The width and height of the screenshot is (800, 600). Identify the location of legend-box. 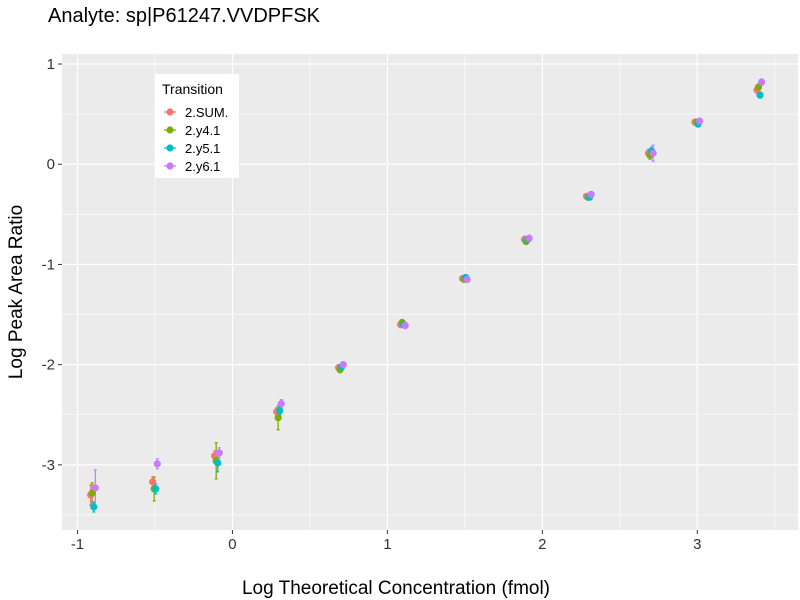
(197, 126).